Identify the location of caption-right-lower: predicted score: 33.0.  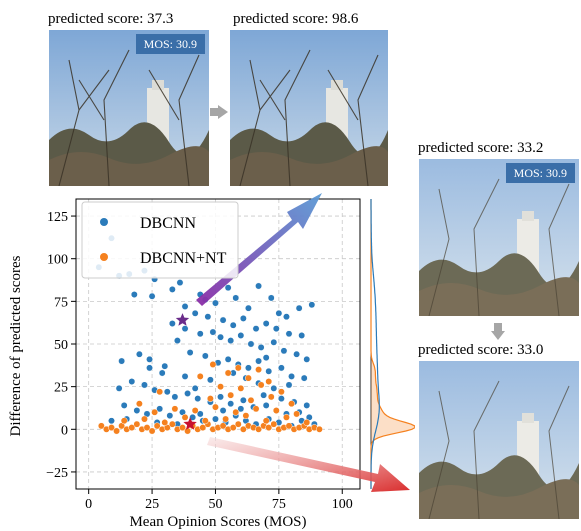
(481, 350).